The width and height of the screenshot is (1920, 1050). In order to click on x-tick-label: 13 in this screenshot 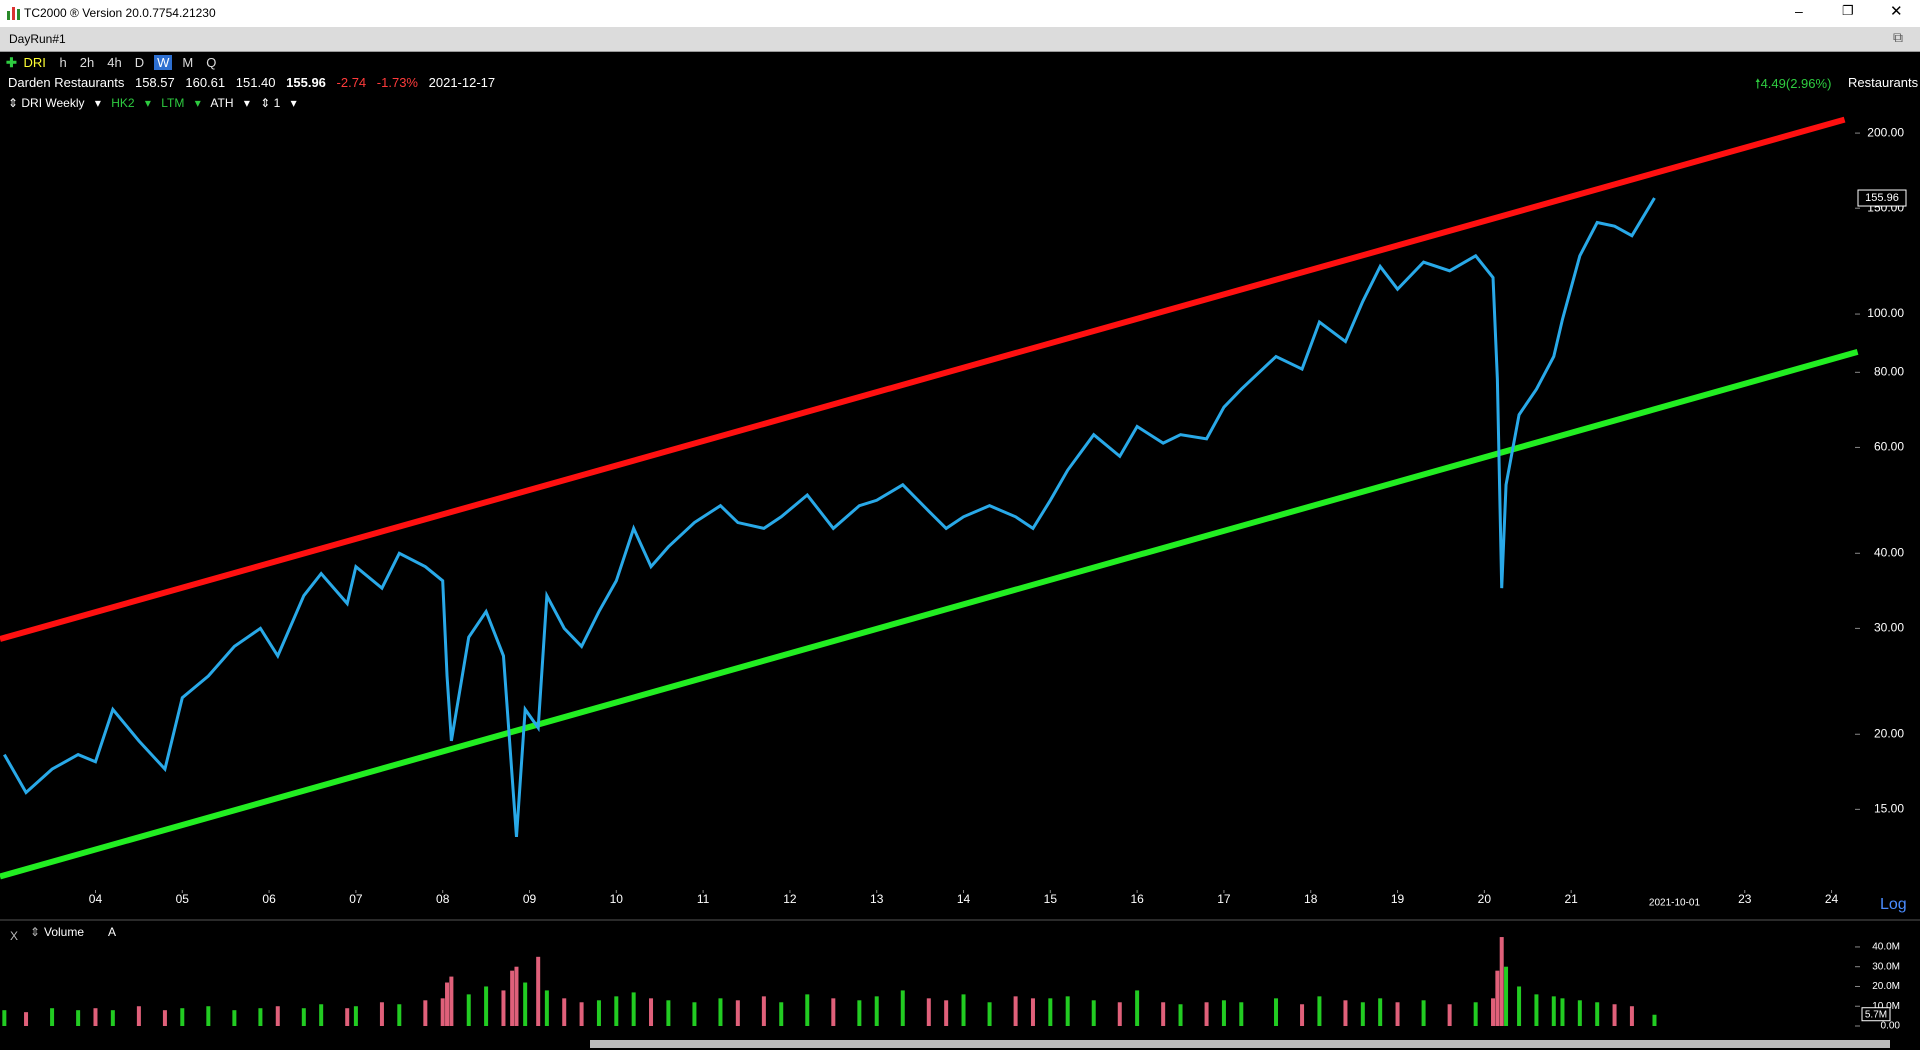, I will do `click(877, 899)`.